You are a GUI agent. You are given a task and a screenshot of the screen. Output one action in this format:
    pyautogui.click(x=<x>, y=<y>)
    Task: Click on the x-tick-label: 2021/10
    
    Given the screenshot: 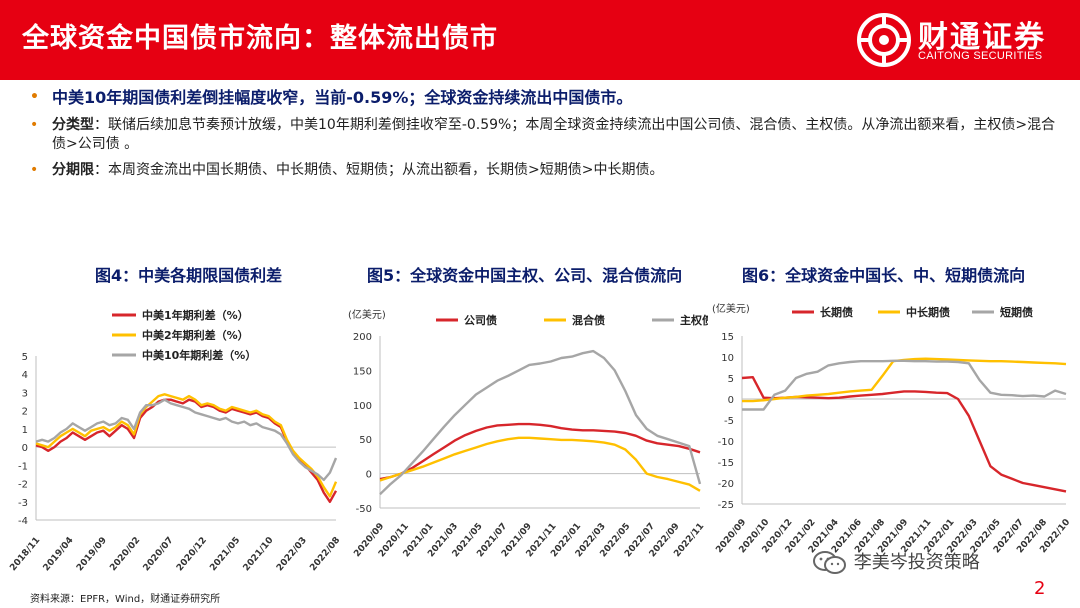 What is the action you would take?
    pyautogui.click(x=259, y=555)
    